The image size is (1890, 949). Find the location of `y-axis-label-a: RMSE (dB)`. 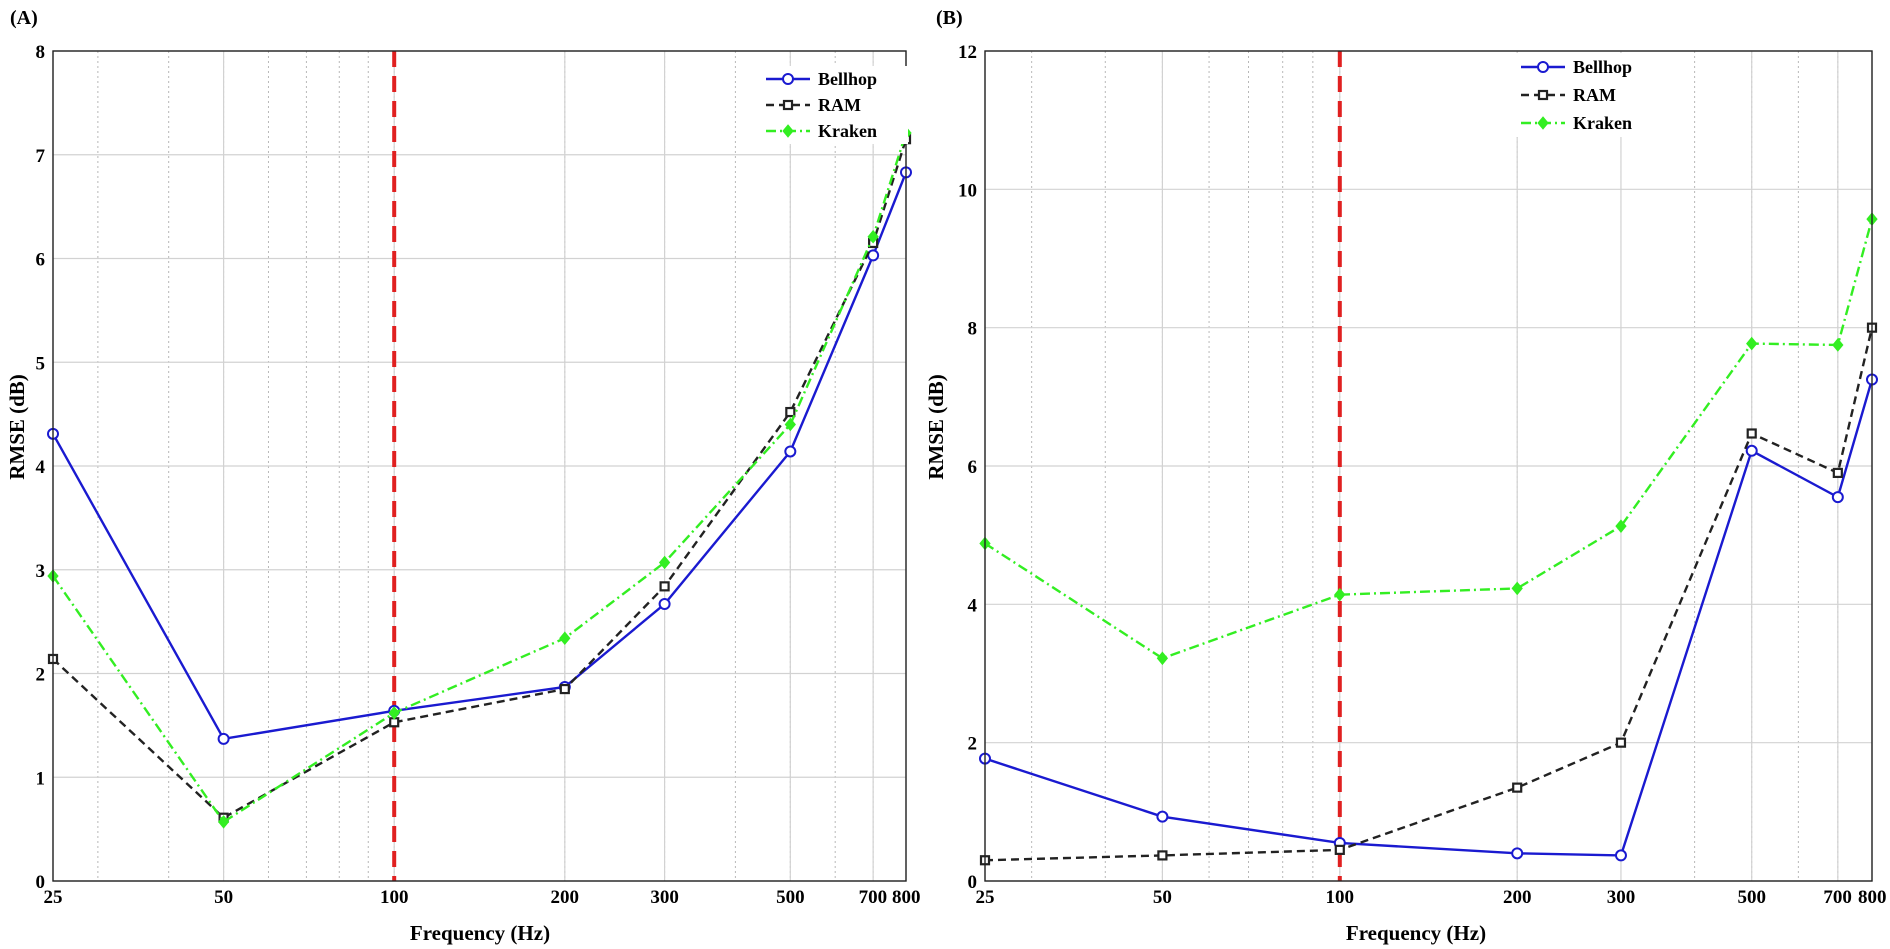

y-axis-label-a: RMSE (dB) is located at coordinates (17, 427).